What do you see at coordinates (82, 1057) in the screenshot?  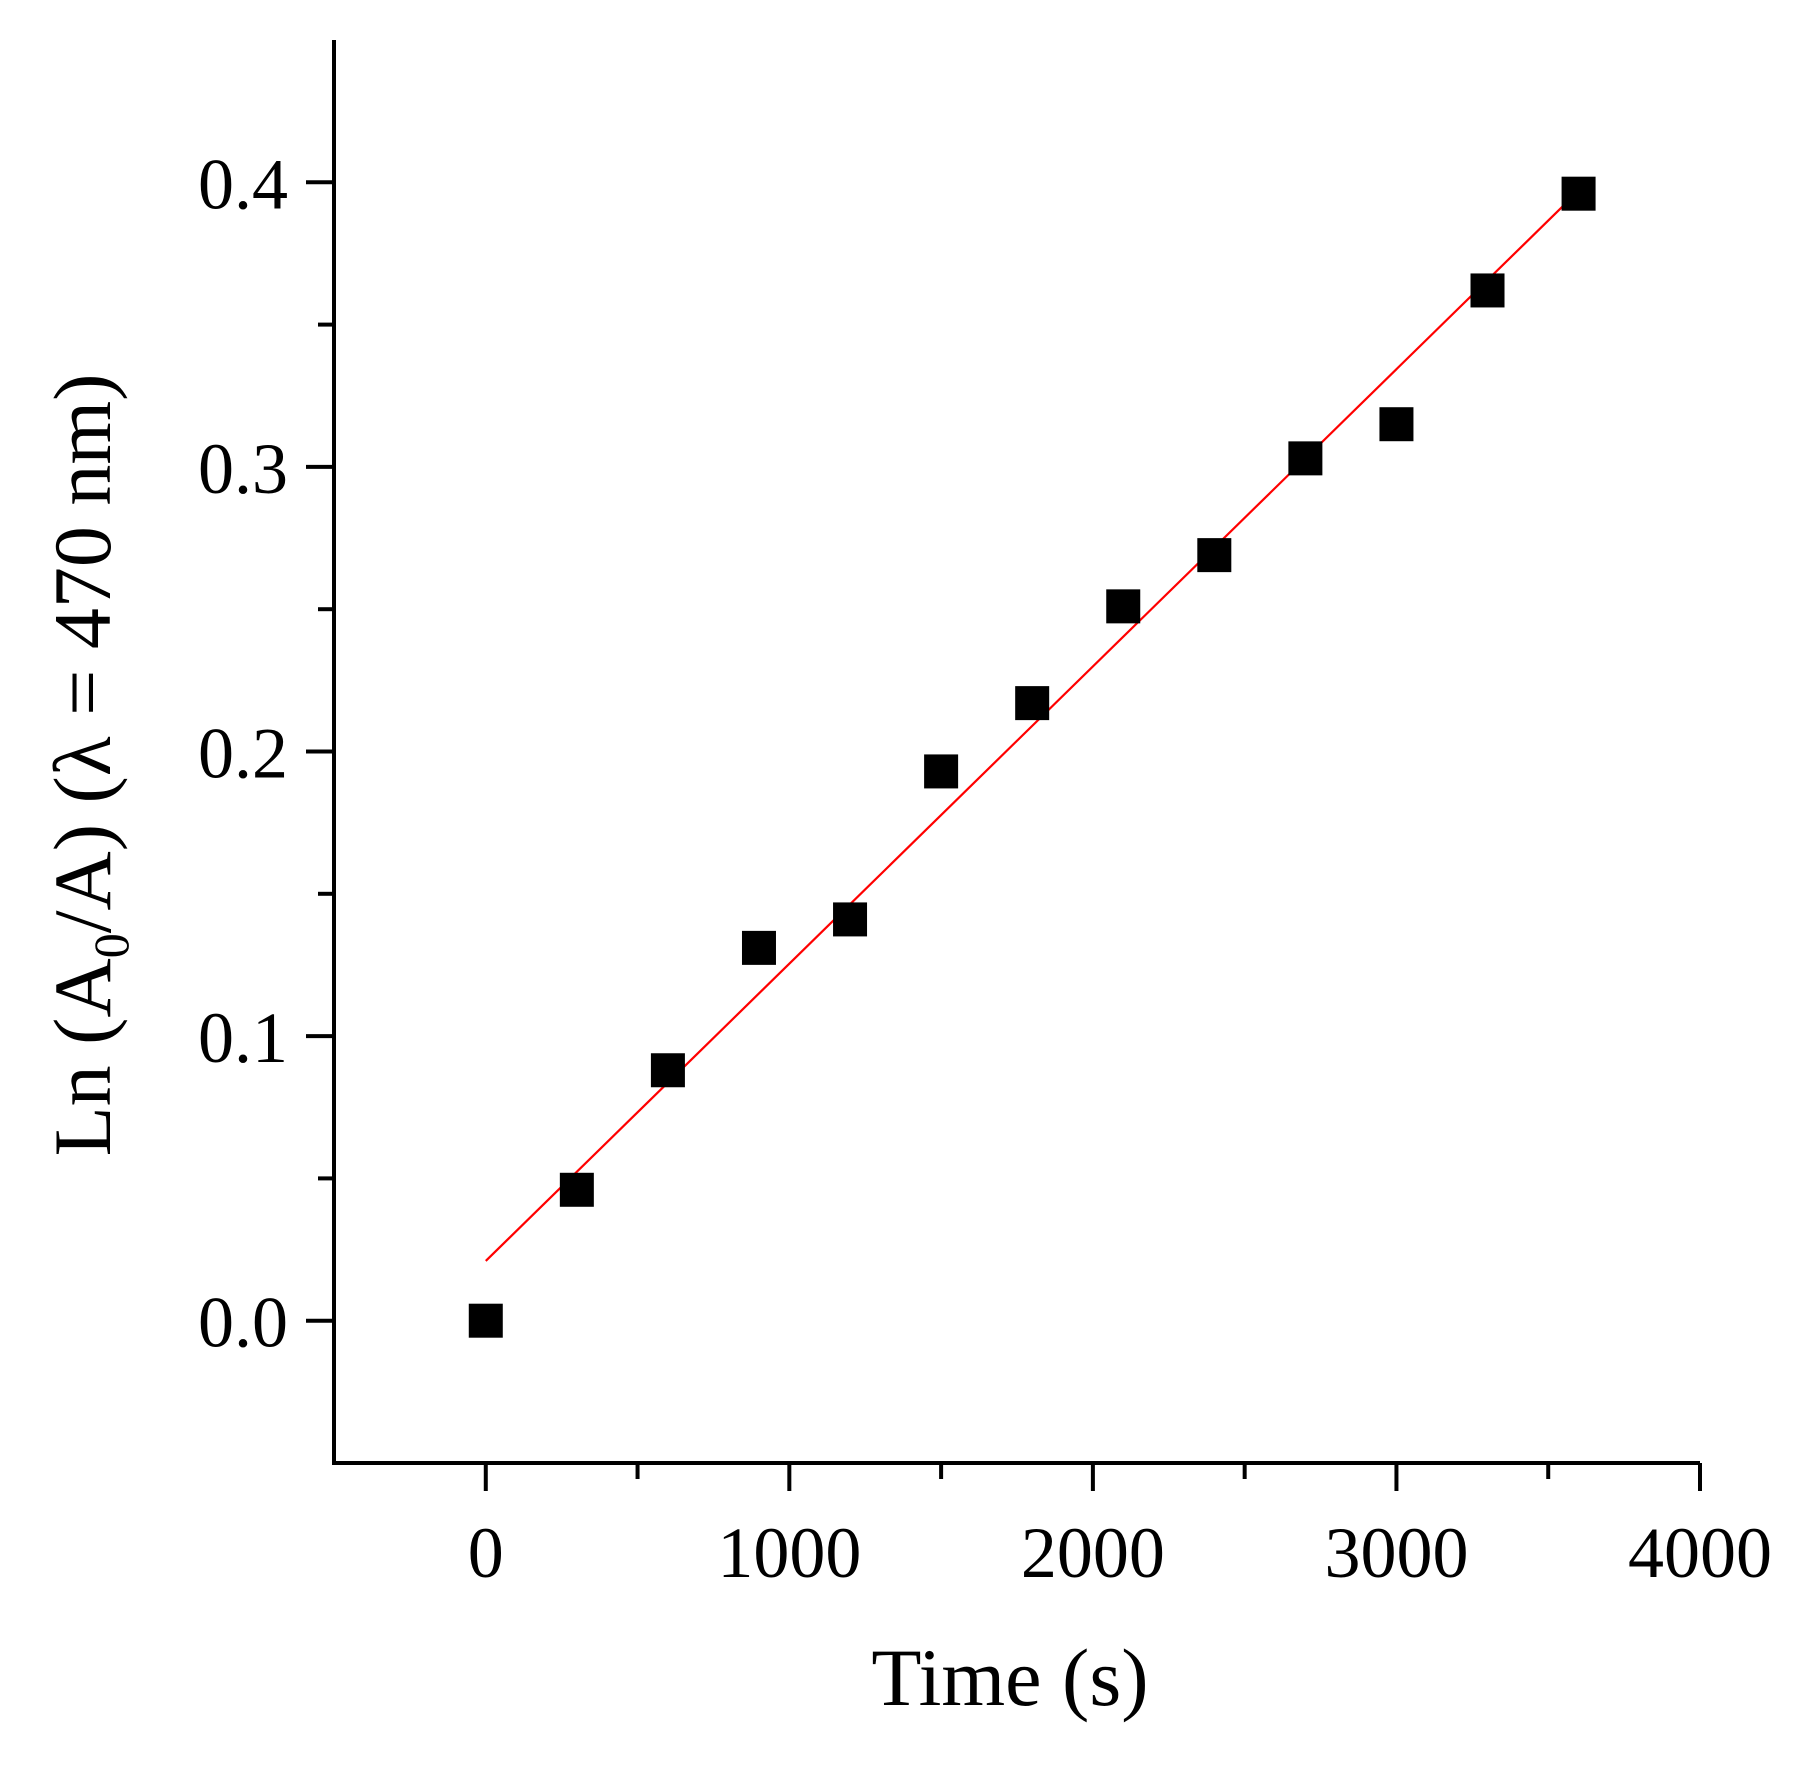 I see `y-axis-title-prefix: Ln (A` at bounding box center [82, 1057].